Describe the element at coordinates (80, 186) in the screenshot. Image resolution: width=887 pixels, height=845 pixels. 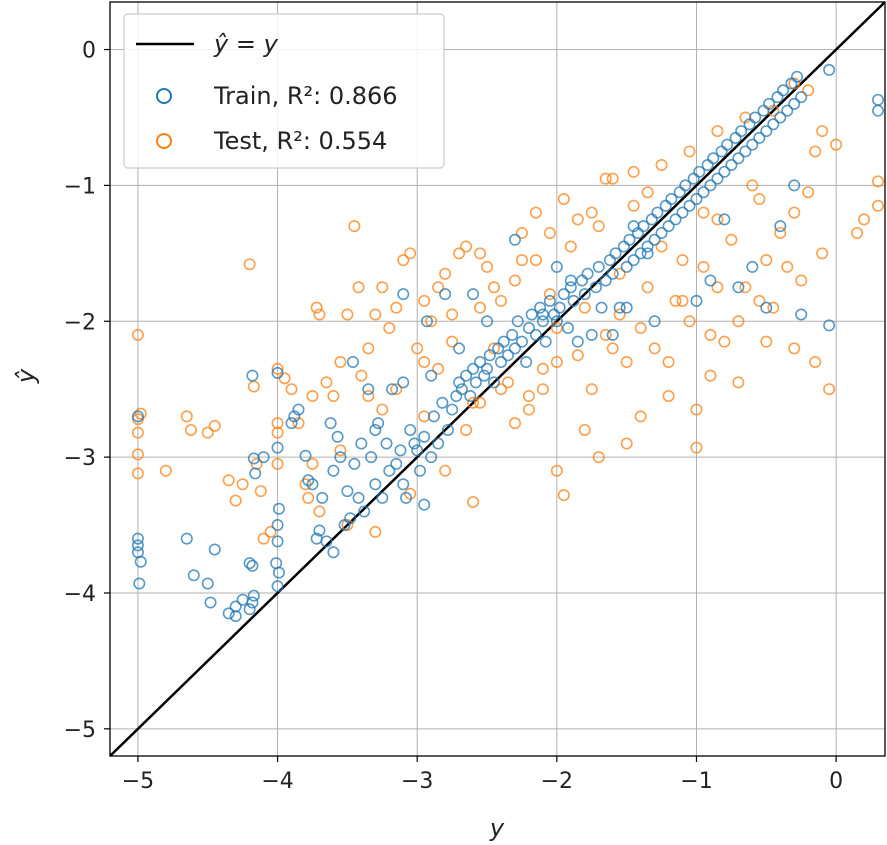
I see `y-tick-label: −1` at that location.